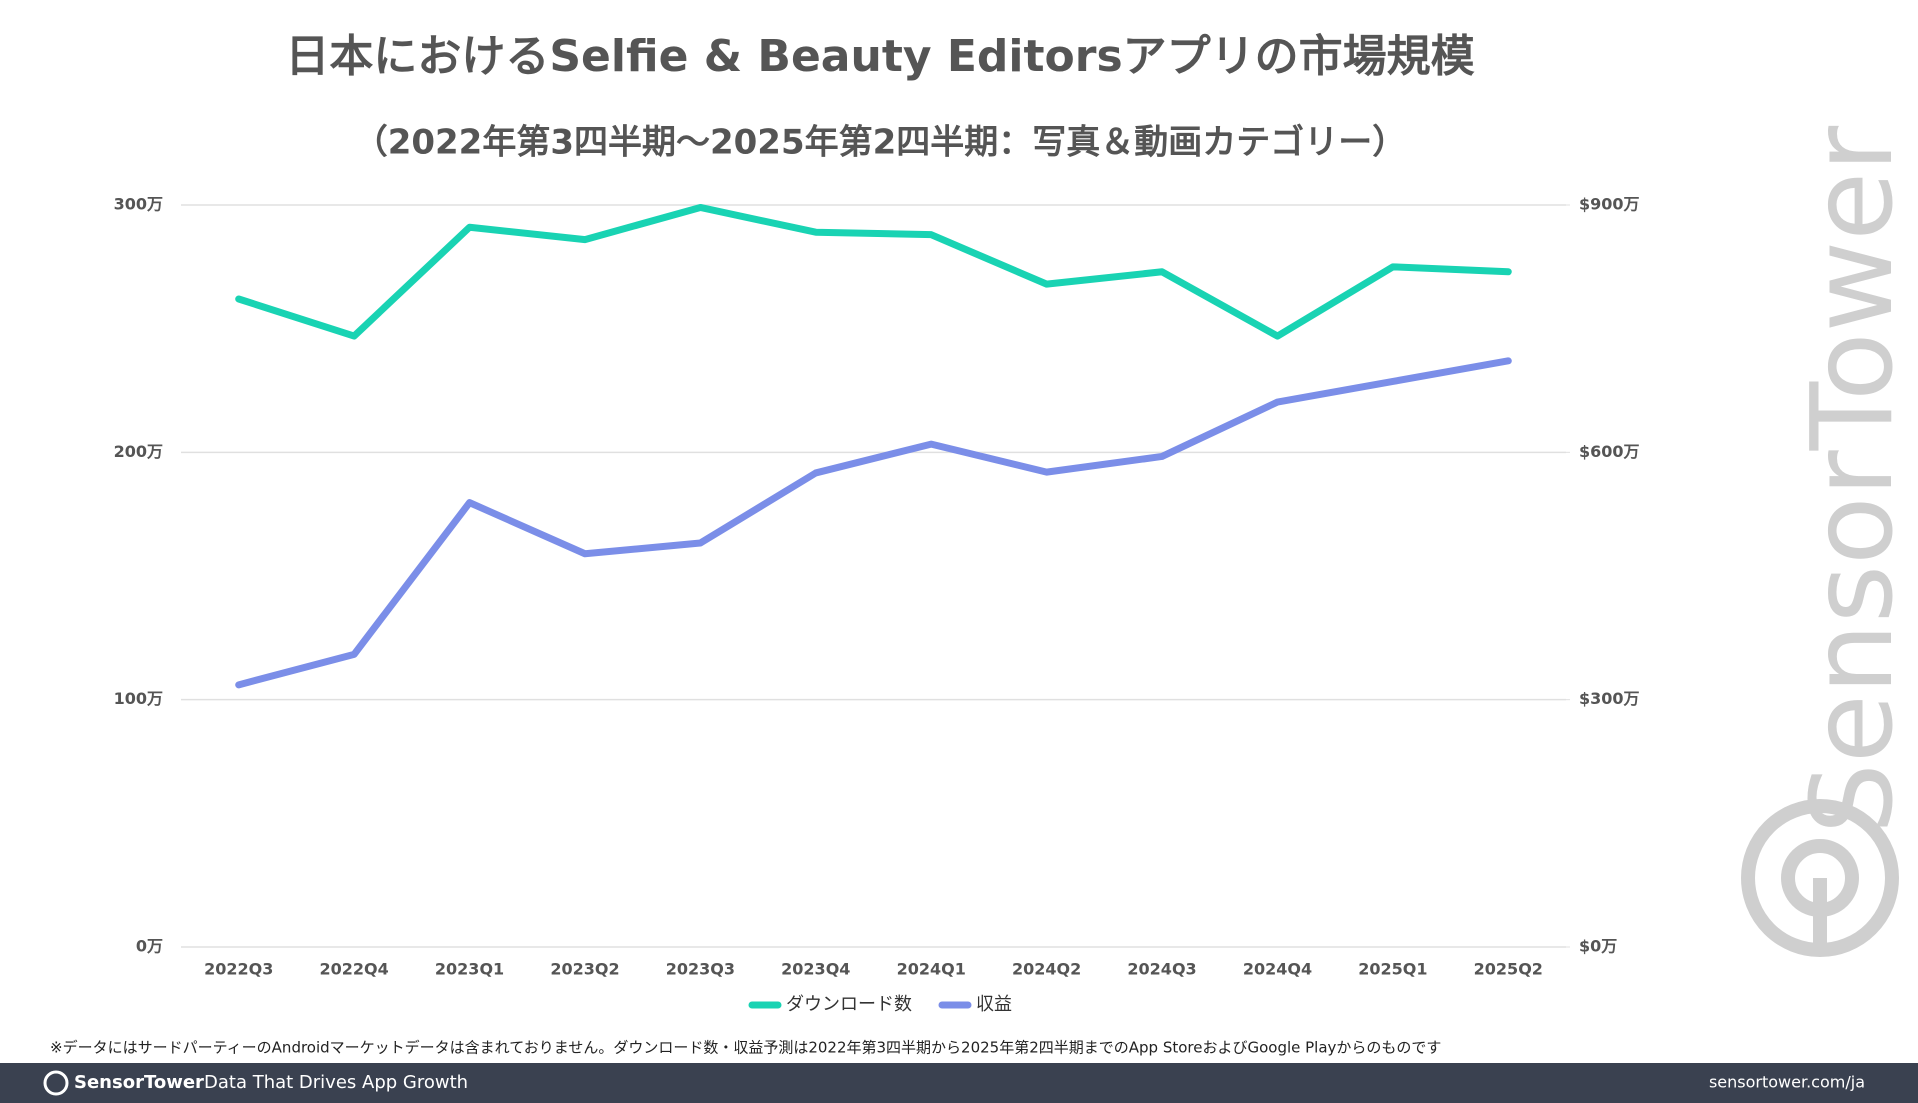 This screenshot has width=1918, height=1103. What do you see at coordinates (873, 271) in the screenshot?
I see `line-series` at bounding box center [873, 271].